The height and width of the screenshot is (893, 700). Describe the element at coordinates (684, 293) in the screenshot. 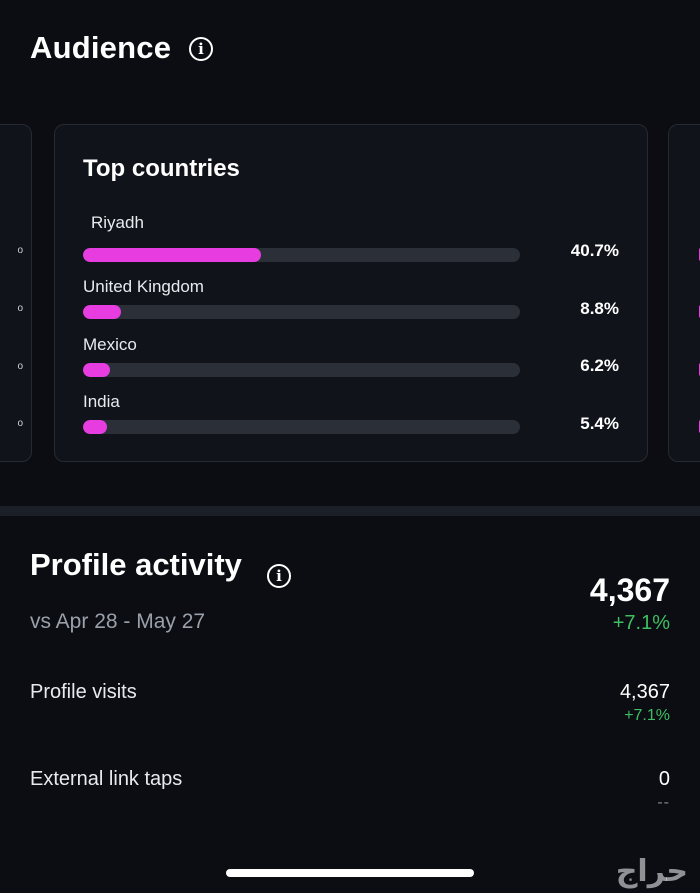

I see `audience-card-next` at that location.